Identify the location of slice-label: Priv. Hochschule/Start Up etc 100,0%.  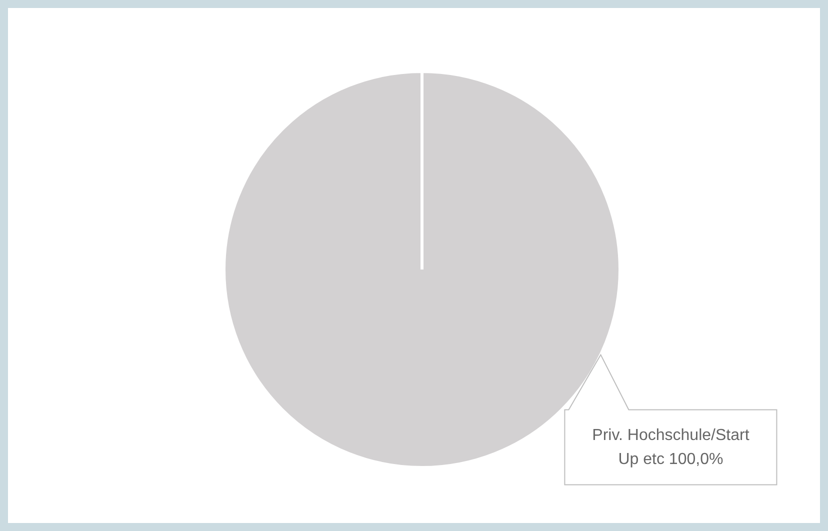
(671, 447).